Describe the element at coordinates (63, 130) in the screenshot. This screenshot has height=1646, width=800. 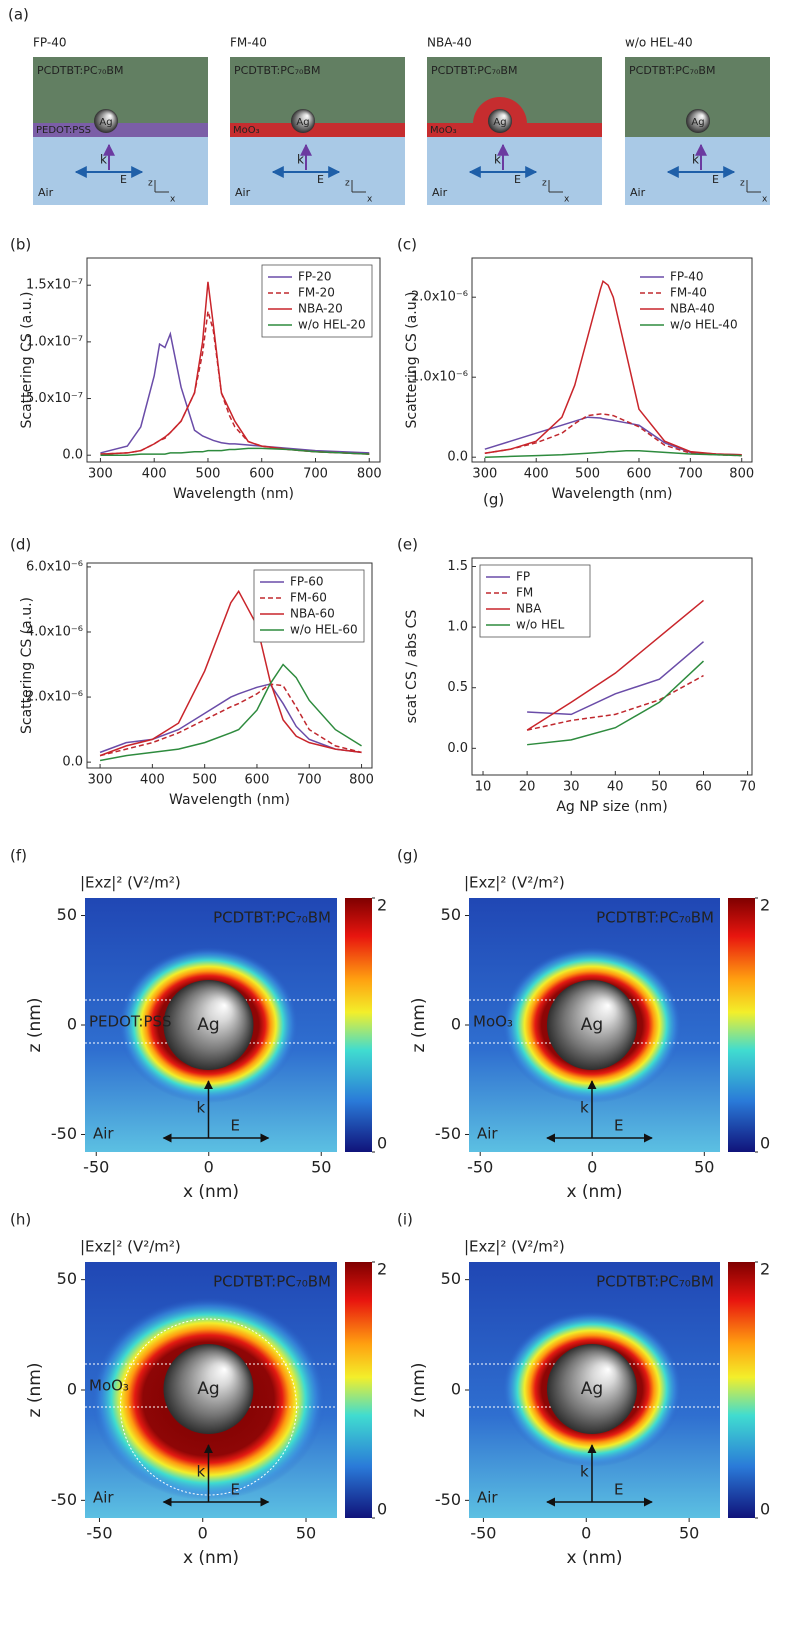
I see `interlayer-label: PEDOT:PSS` at that location.